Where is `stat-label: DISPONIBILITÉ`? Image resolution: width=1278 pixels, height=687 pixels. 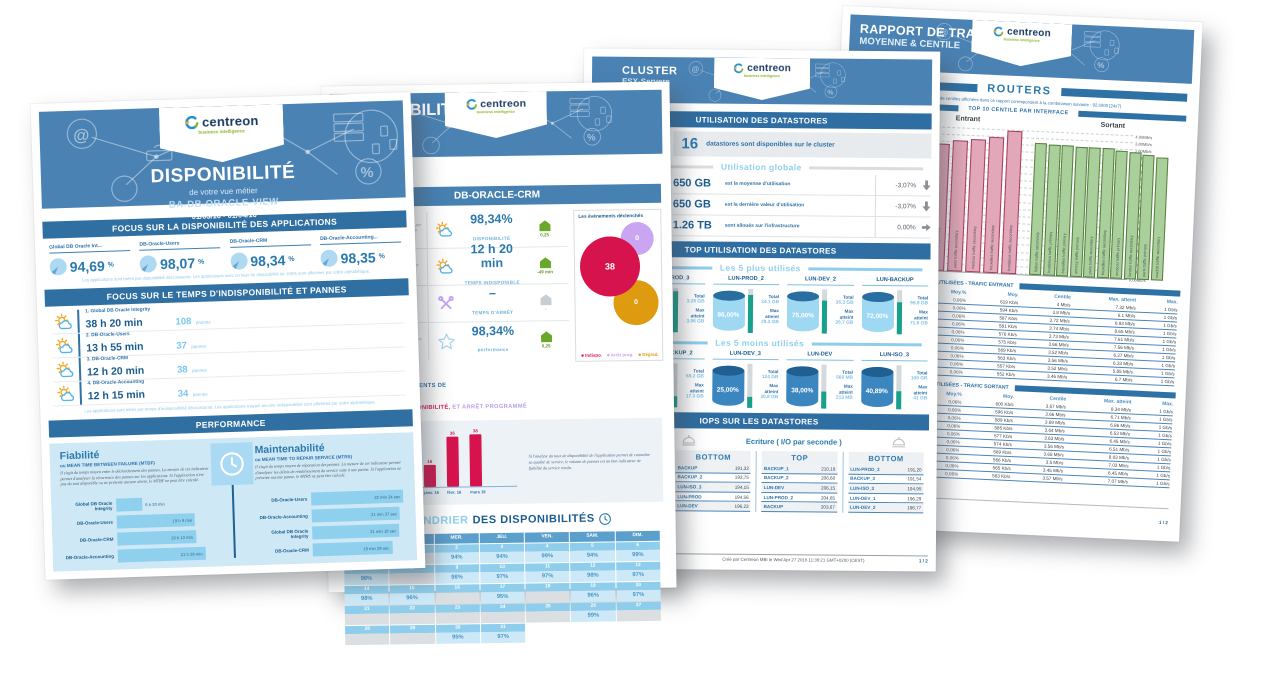 stat-label: DISPONIBILITÉ is located at coordinates (491, 238).